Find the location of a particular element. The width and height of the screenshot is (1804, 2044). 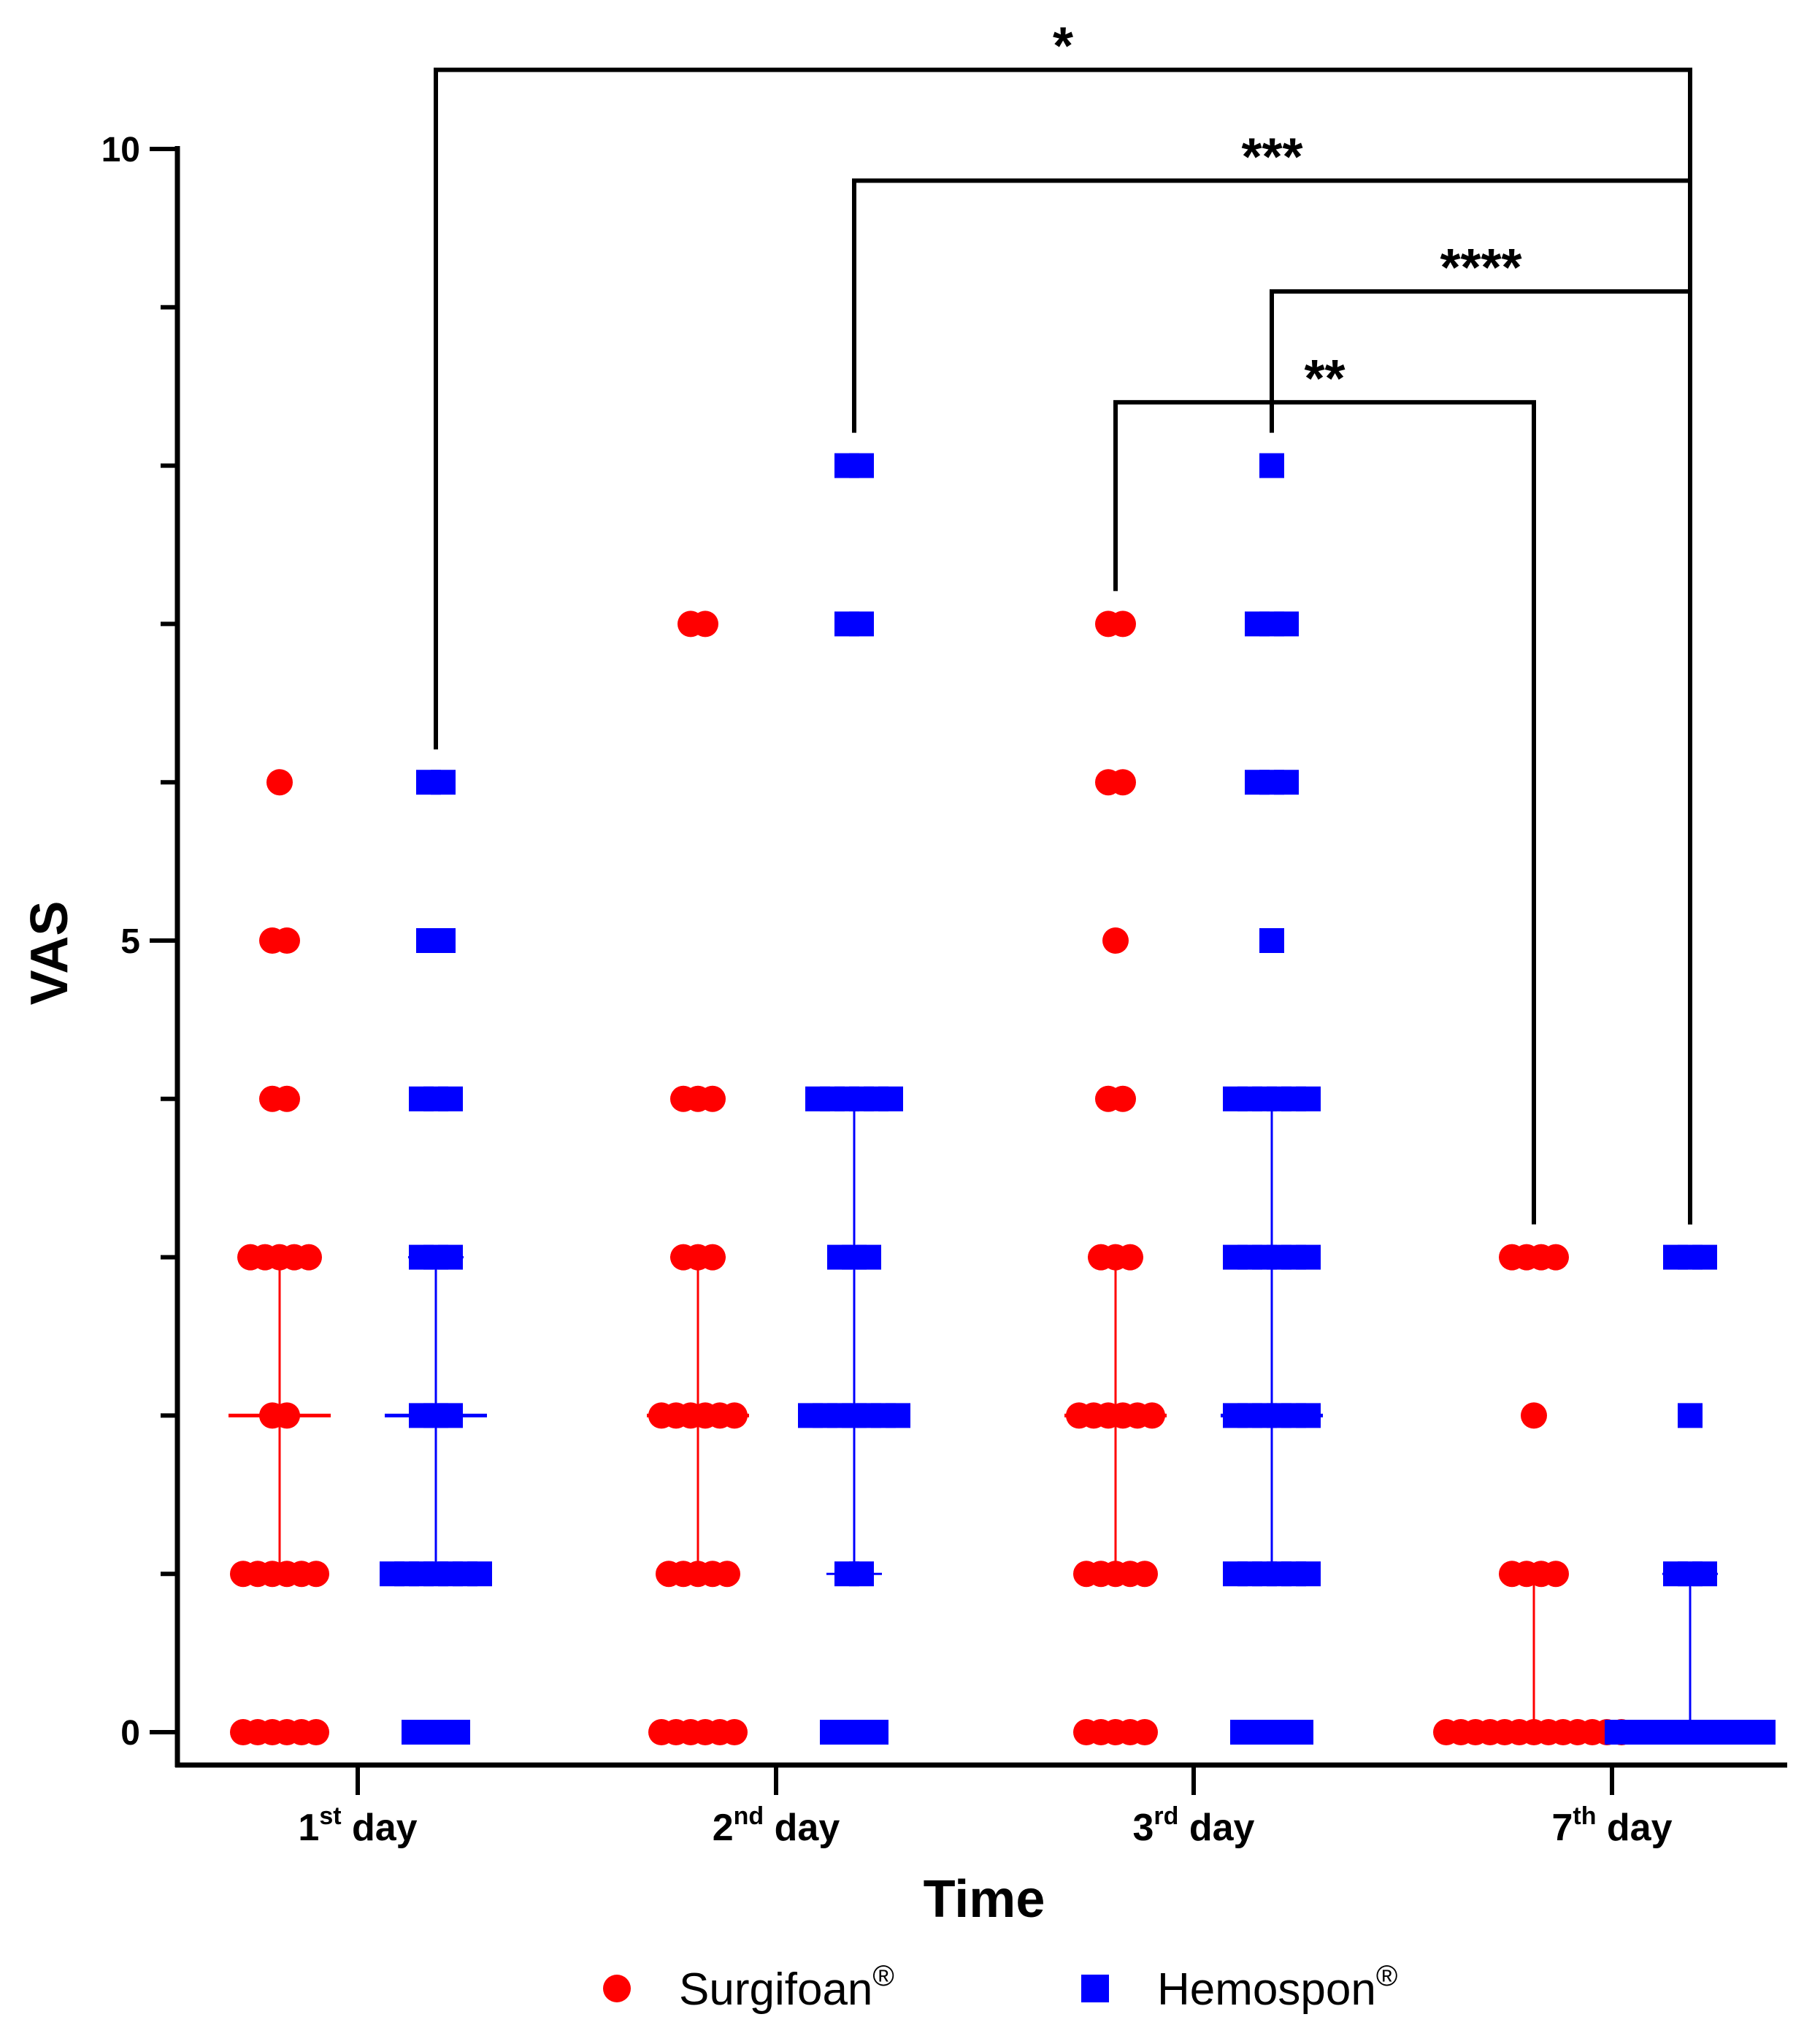

legend: Surgifoan® Hemospon® is located at coordinates (1000, 1987).